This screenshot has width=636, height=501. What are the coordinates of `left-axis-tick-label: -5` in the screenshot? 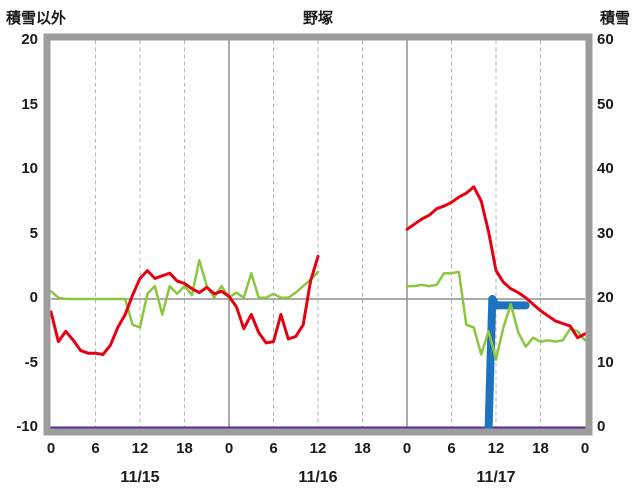 It's located at (31, 362).